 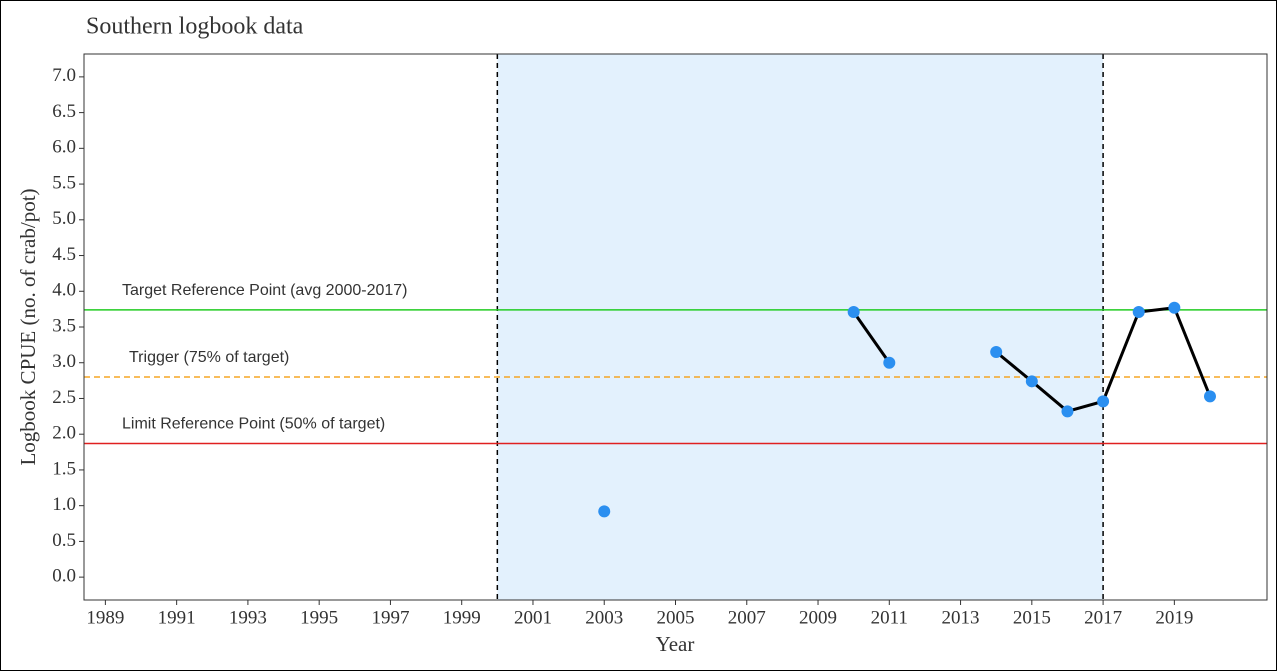 I want to click on reference-label: Trigger (75% of target), so click(x=209, y=357).